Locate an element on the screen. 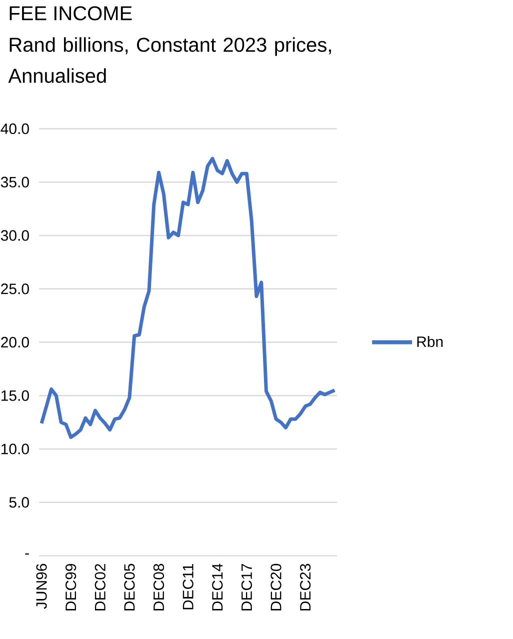 The image size is (513, 639). chart-title: FEE INCOME is located at coordinates (71, 13).